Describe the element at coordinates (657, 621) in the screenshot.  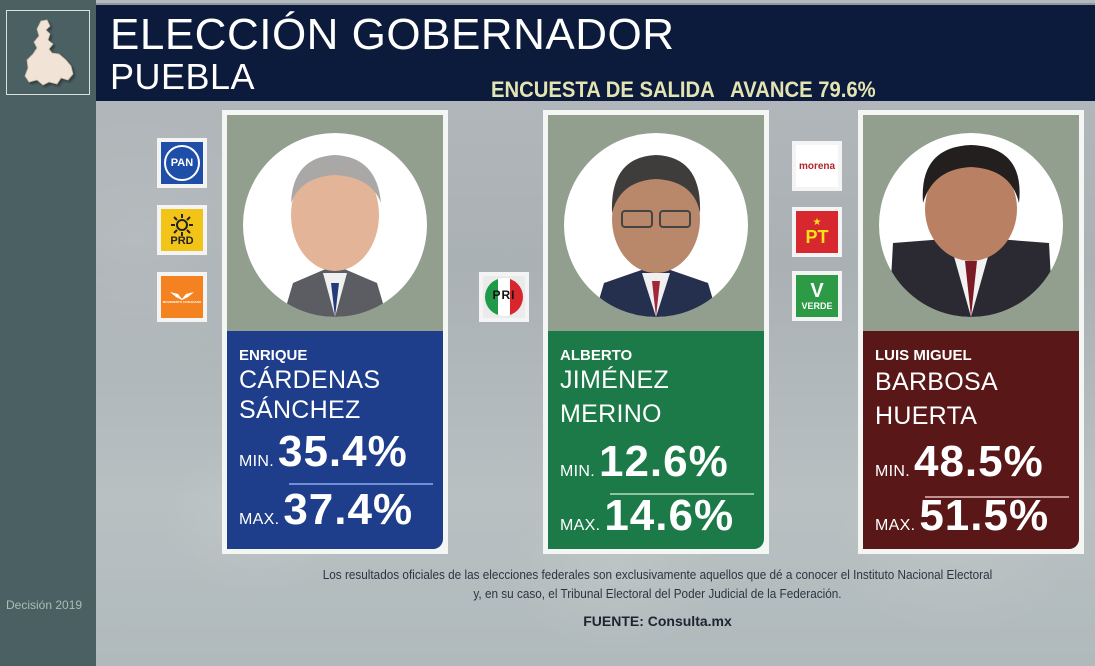
I see `data-source: FUENTE: Consulta.mx` at that location.